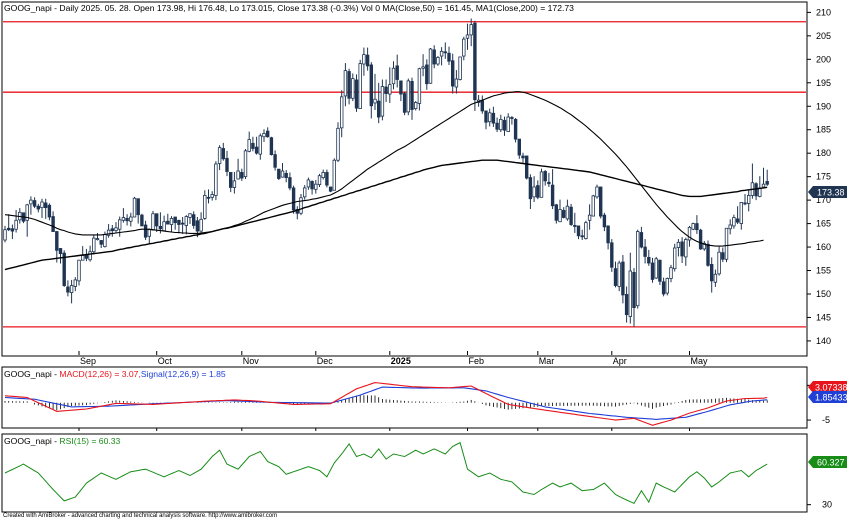 Image resolution: width=850 pixels, height=526 pixels. I want to click on signal-badge-shape, so click(827, 397).